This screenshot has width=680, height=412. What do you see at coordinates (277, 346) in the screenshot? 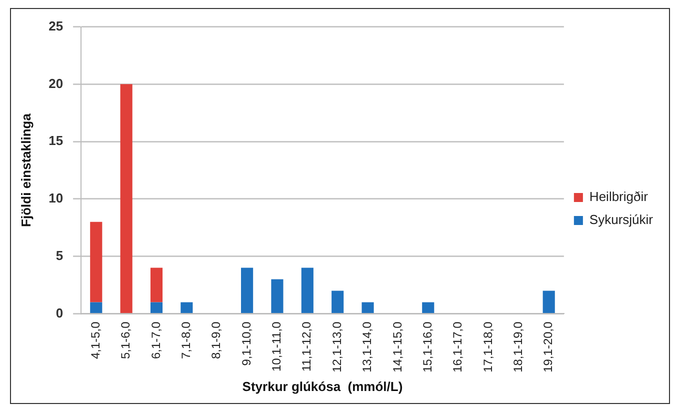
I see `x-tick-label: 10,1-11,0` at bounding box center [277, 346].